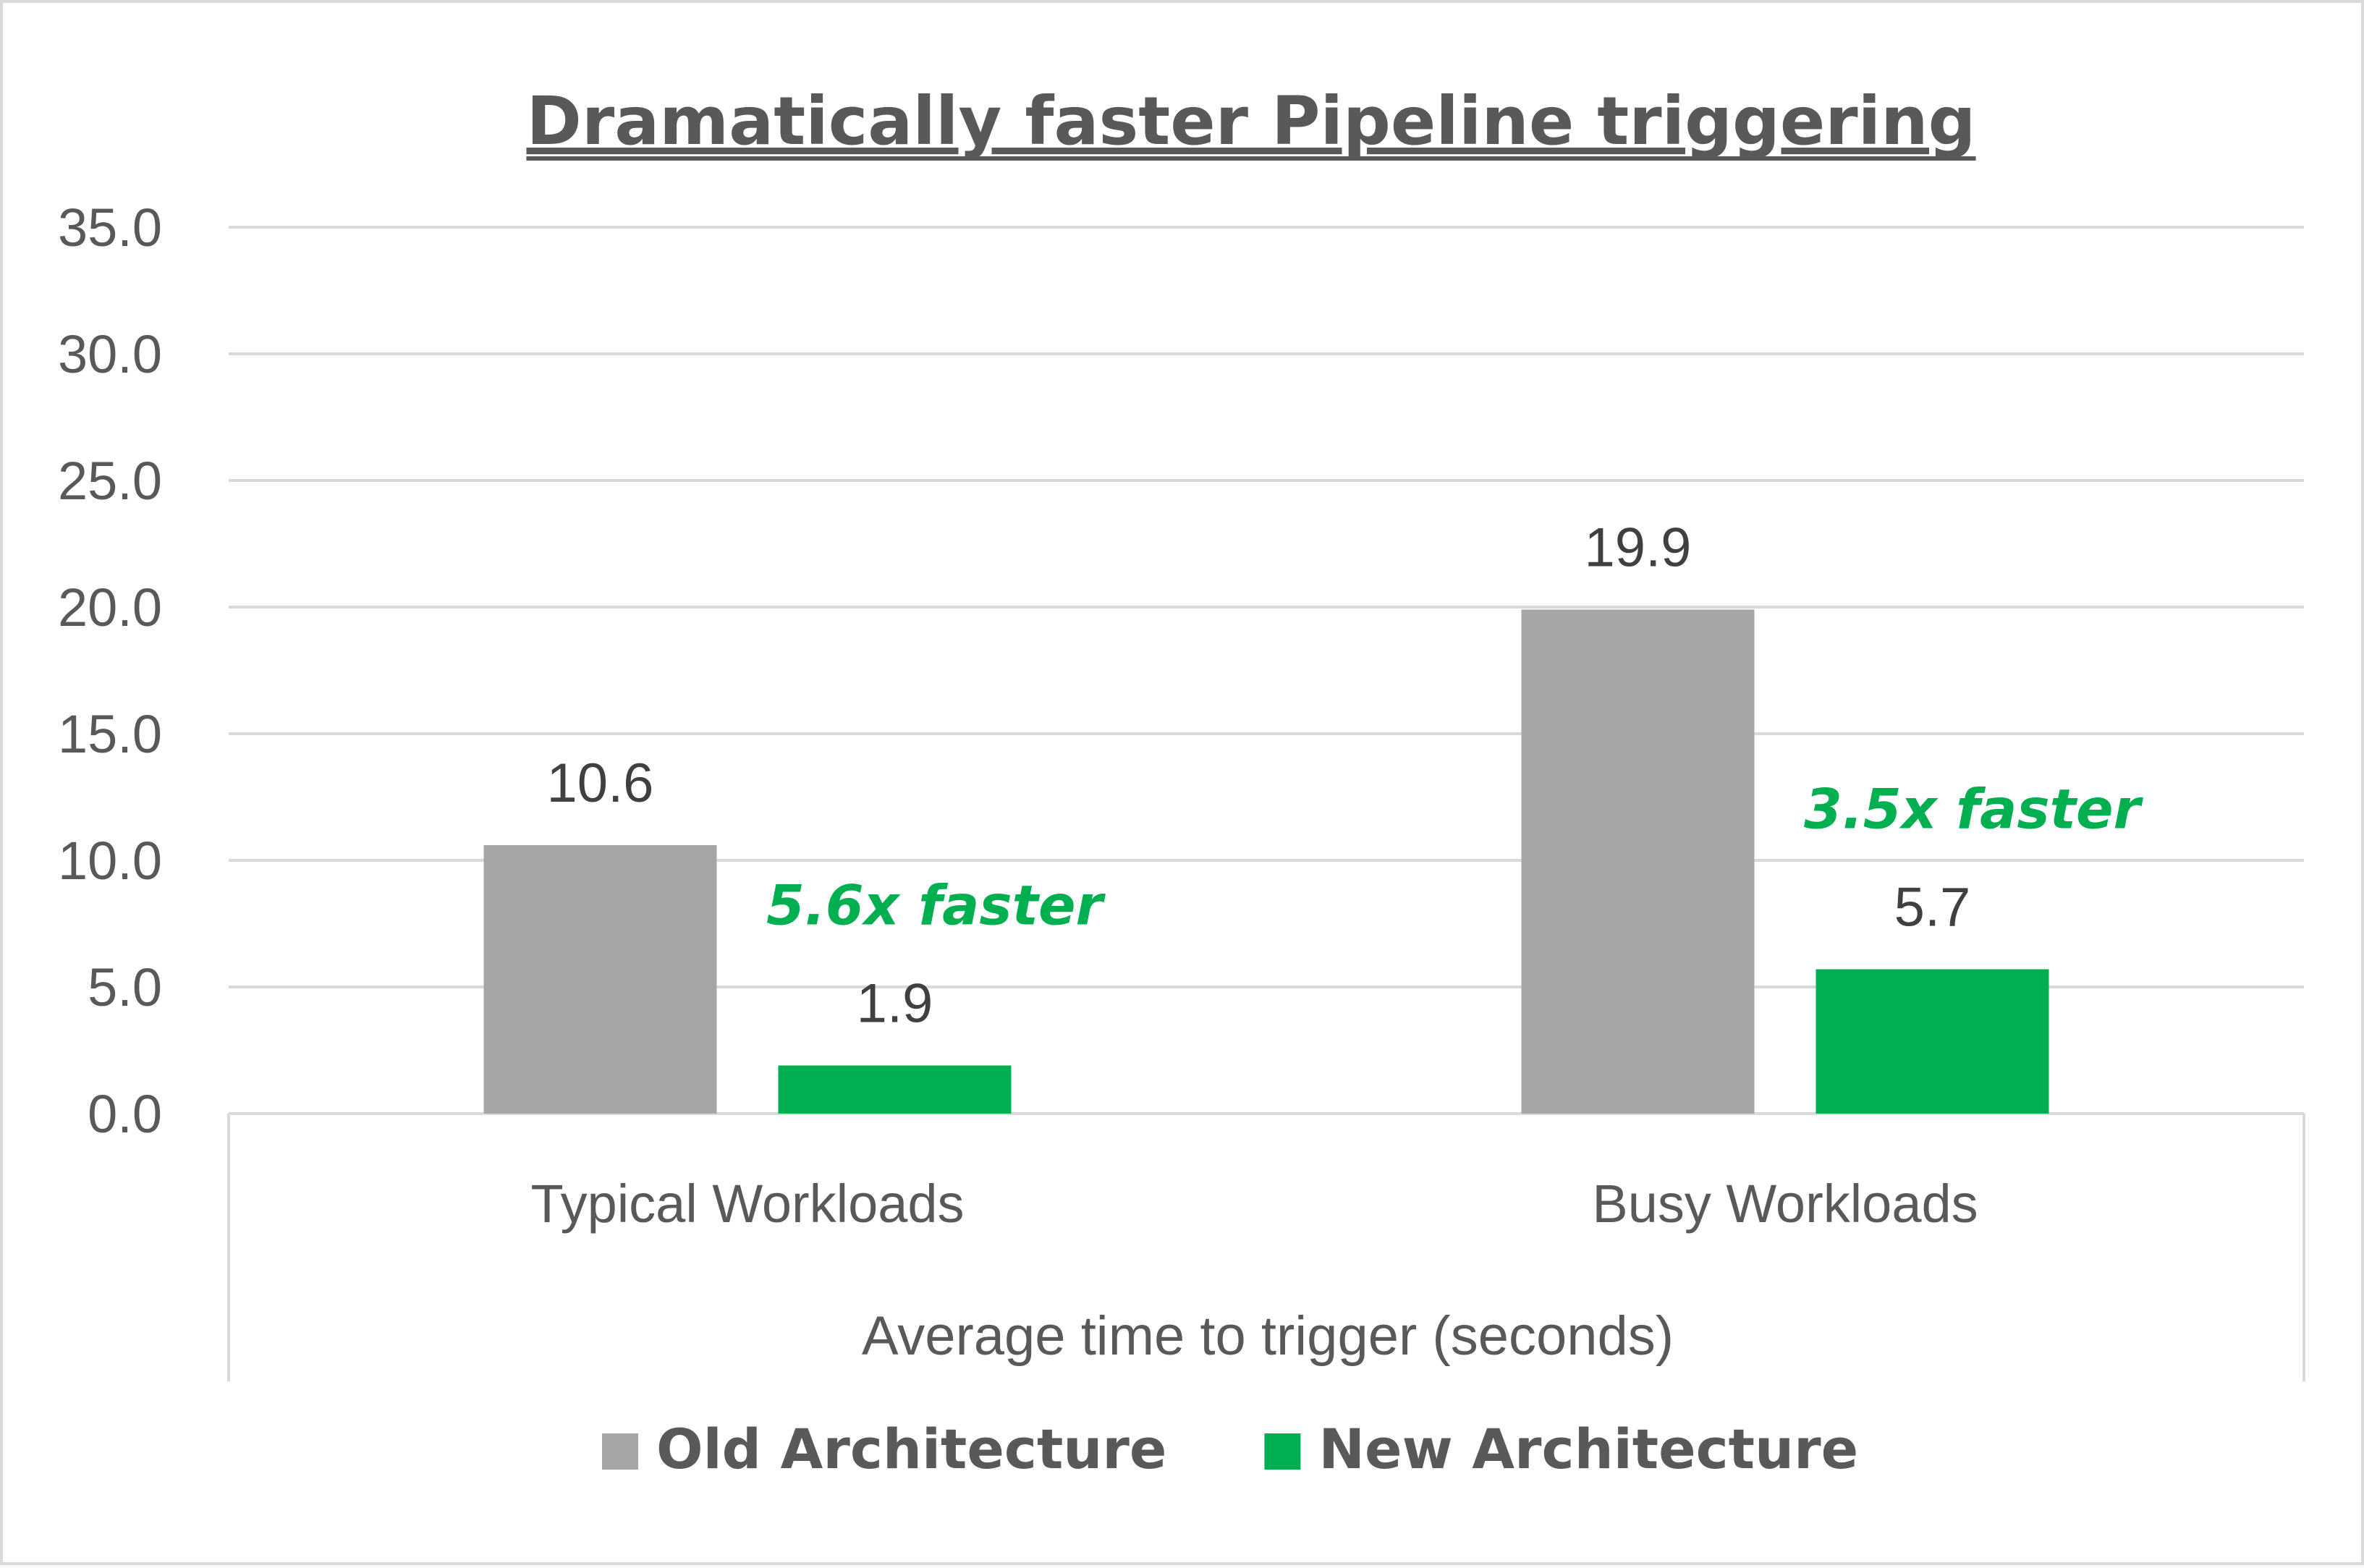 The width and height of the screenshot is (2364, 1568). What do you see at coordinates (110, 607) in the screenshot?
I see `y-tick-label: 20.0` at bounding box center [110, 607].